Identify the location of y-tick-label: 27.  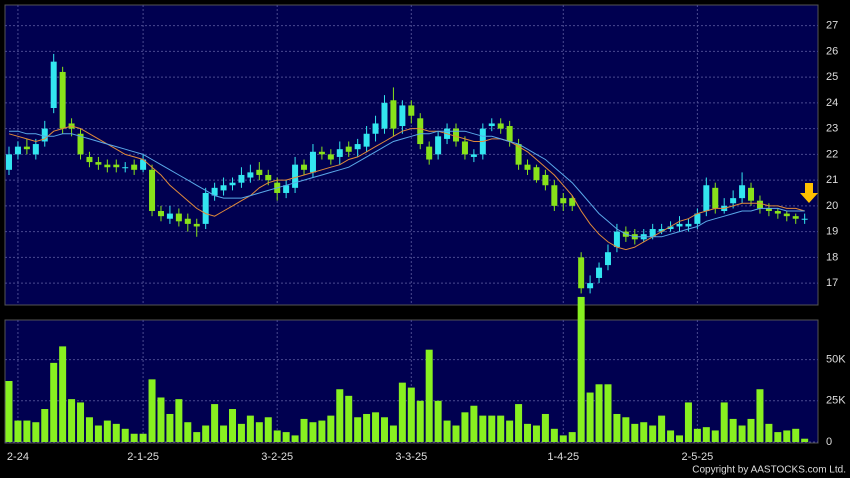
(832, 26).